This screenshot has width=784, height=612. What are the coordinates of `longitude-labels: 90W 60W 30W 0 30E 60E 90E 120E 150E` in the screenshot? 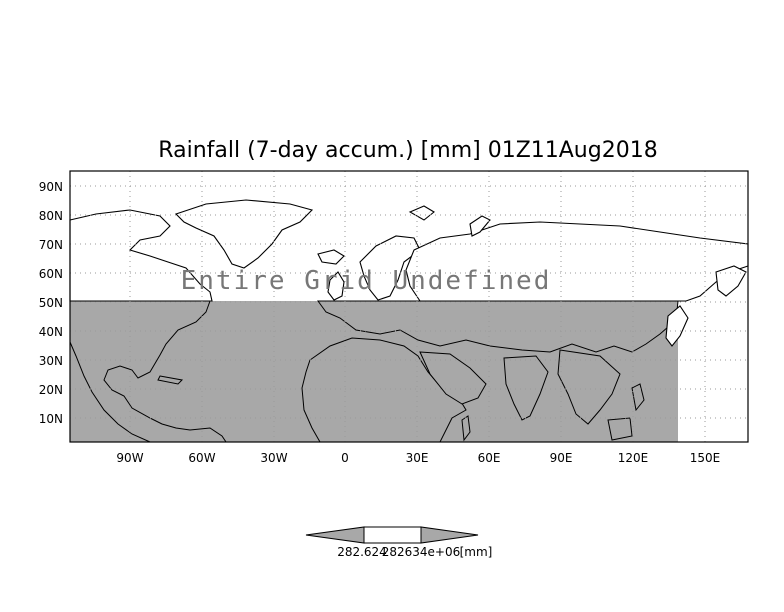 It's located at (418, 458).